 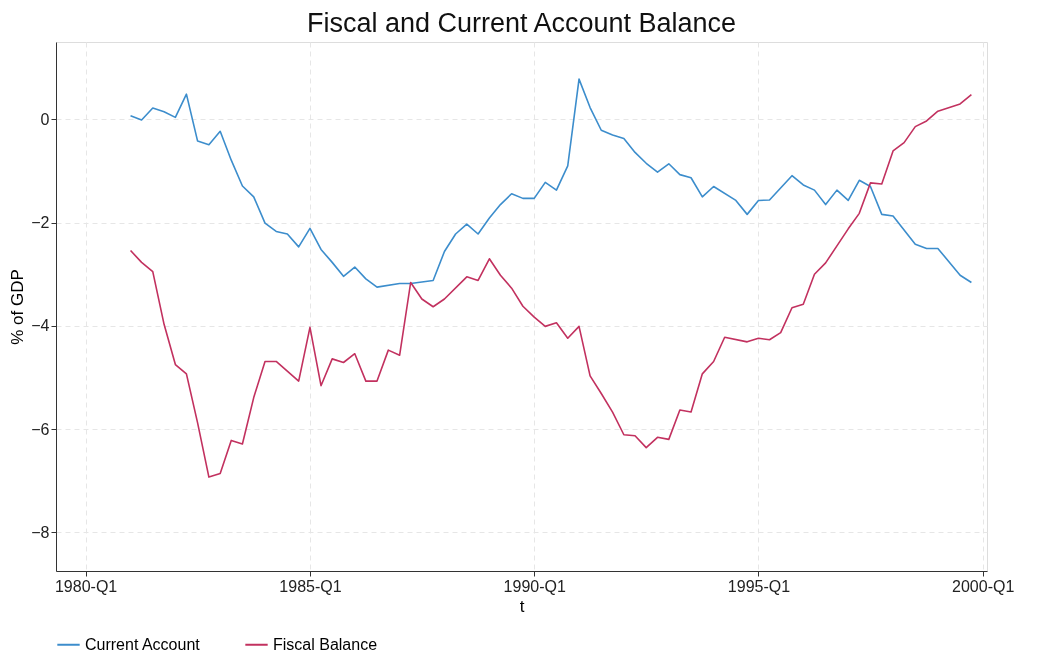 What do you see at coordinates (40, 223) in the screenshot?
I see `y-tick-label: −2` at bounding box center [40, 223].